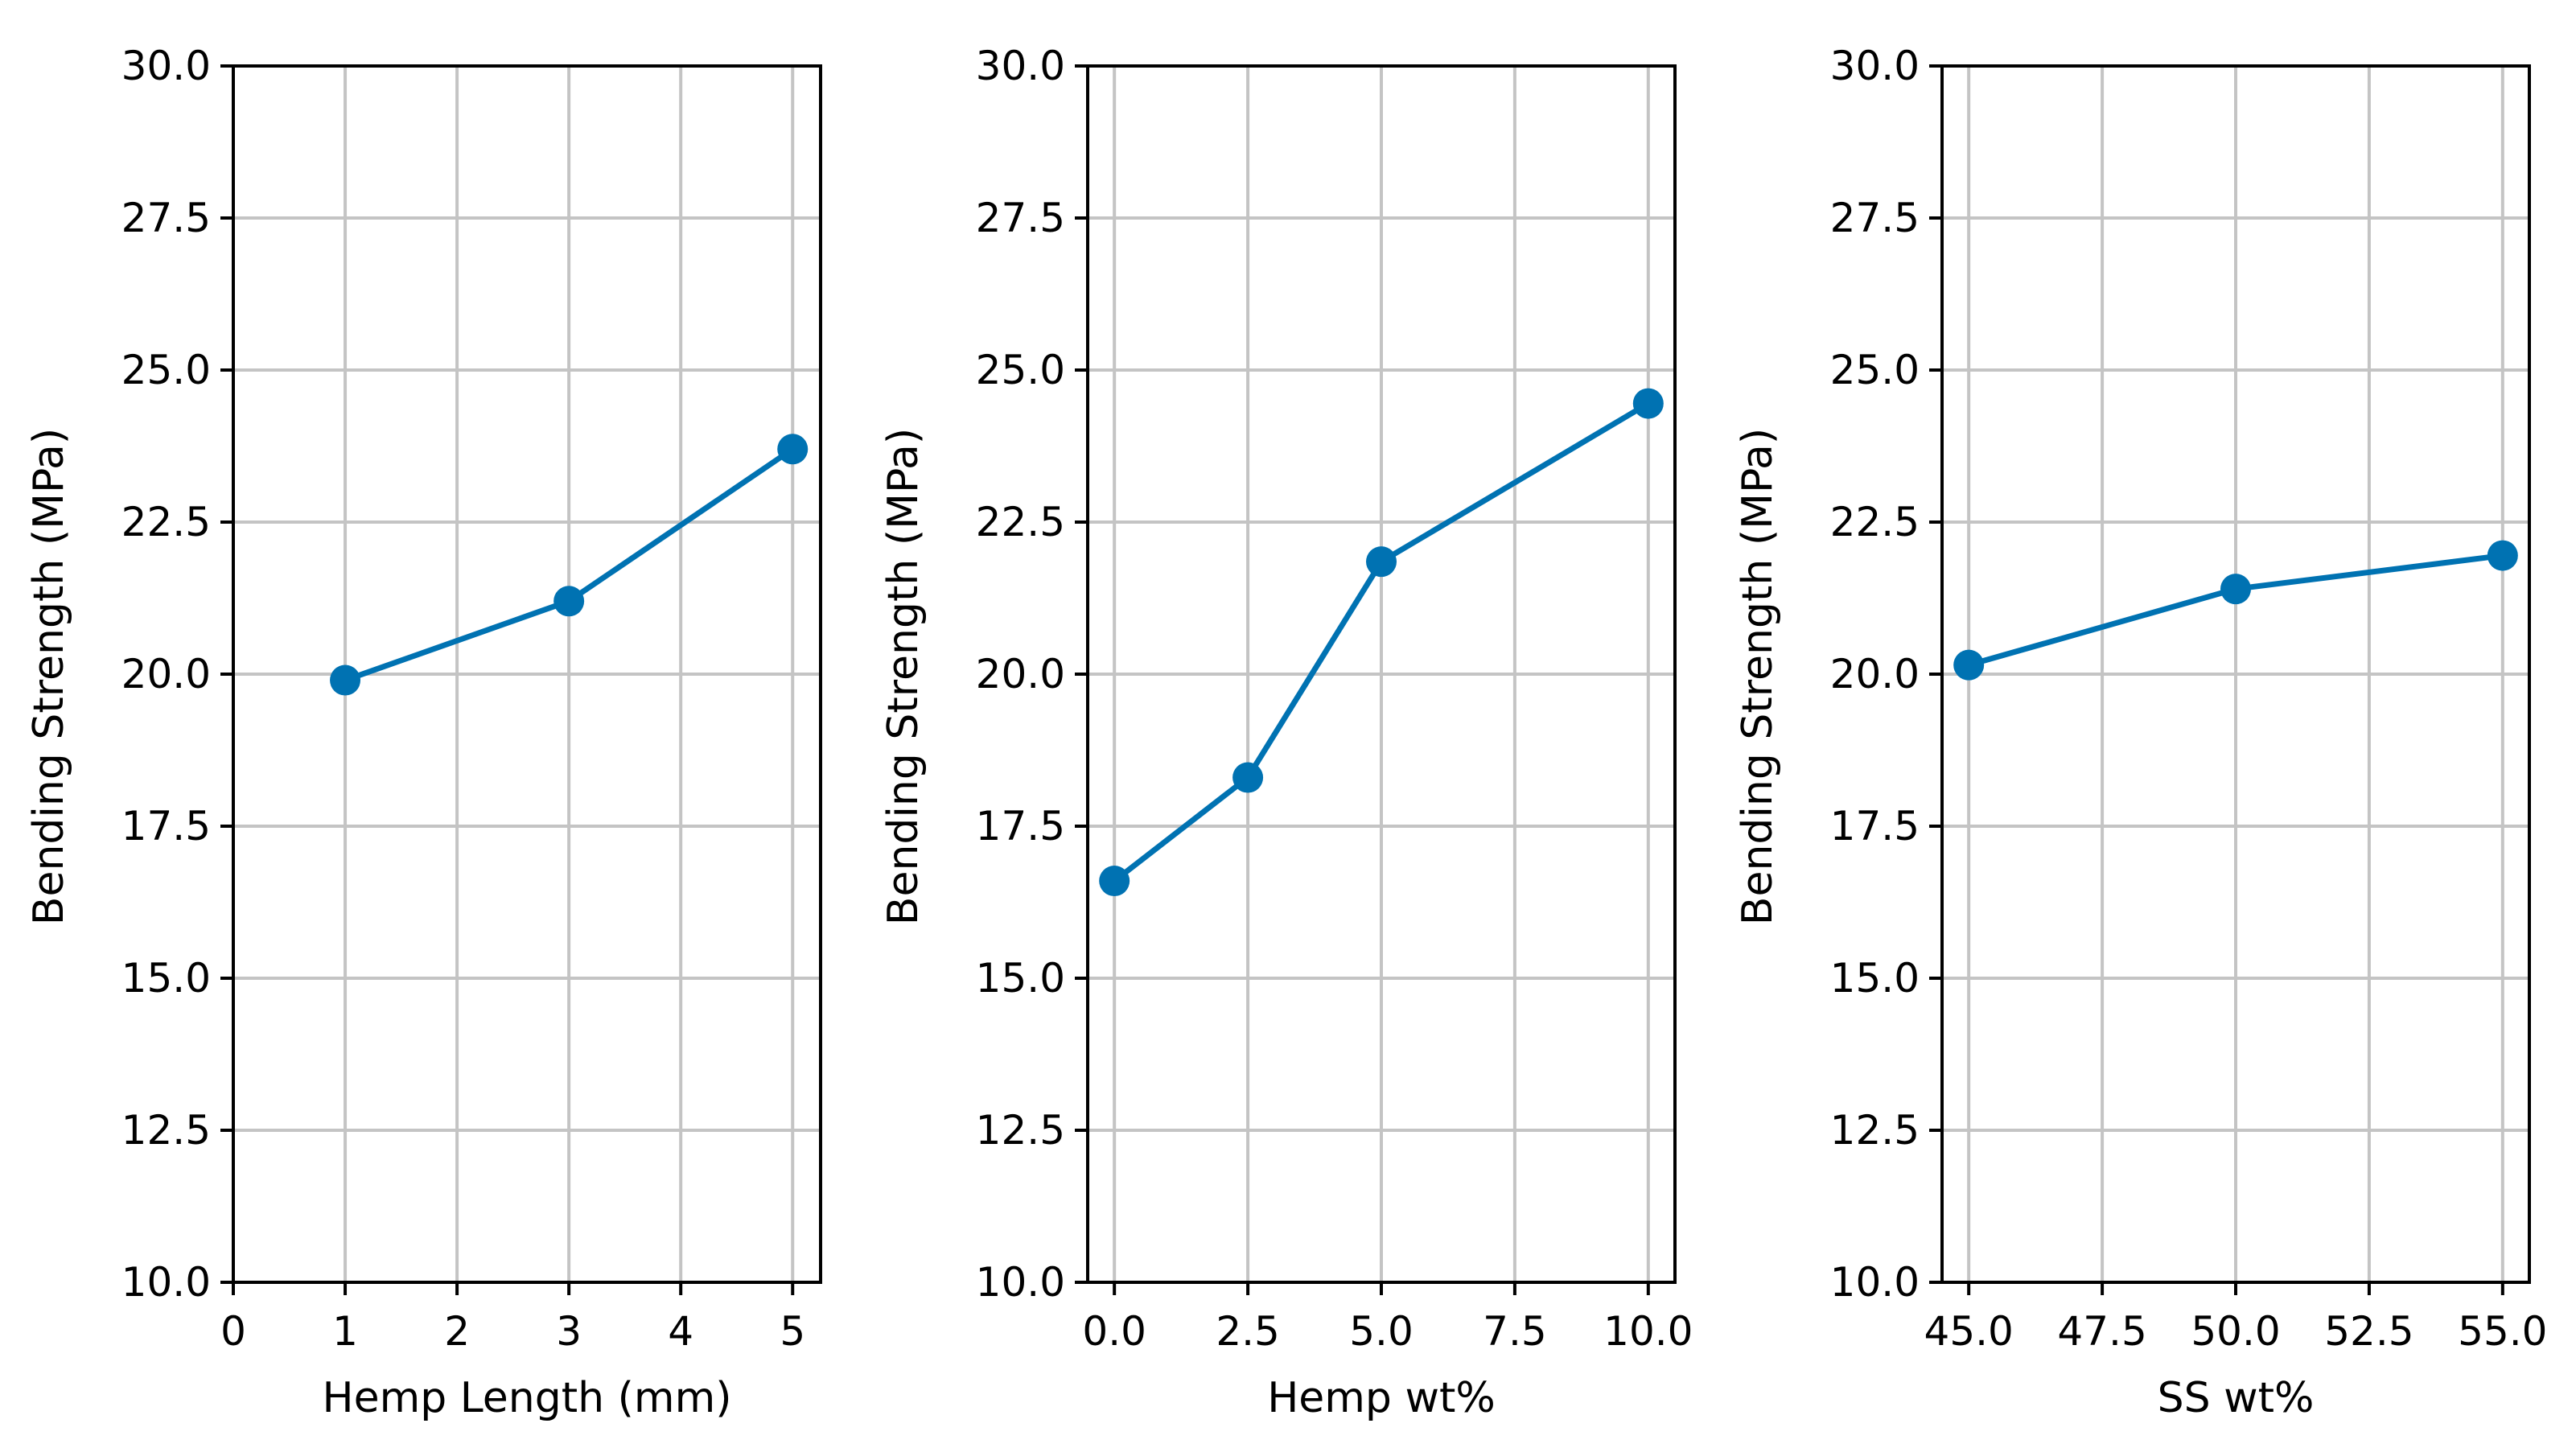 The height and width of the screenshot is (1444, 2576). Describe the element at coordinates (233, 1331) in the screenshot. I see `hemp-length-xtick-label: 0` at that location.